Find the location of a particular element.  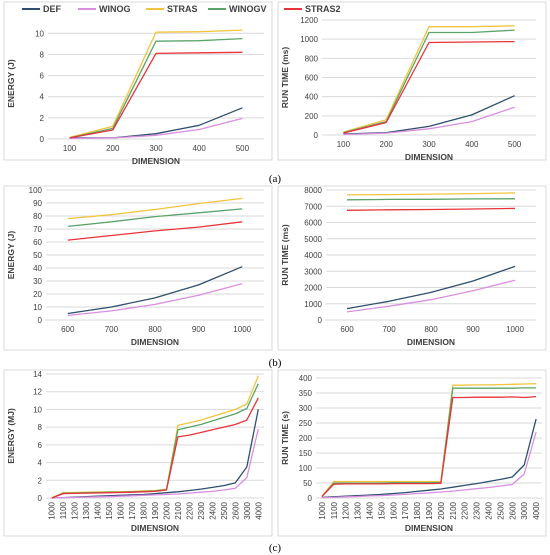

x-tick-label: 2100 is located at coordinates (178, 510).